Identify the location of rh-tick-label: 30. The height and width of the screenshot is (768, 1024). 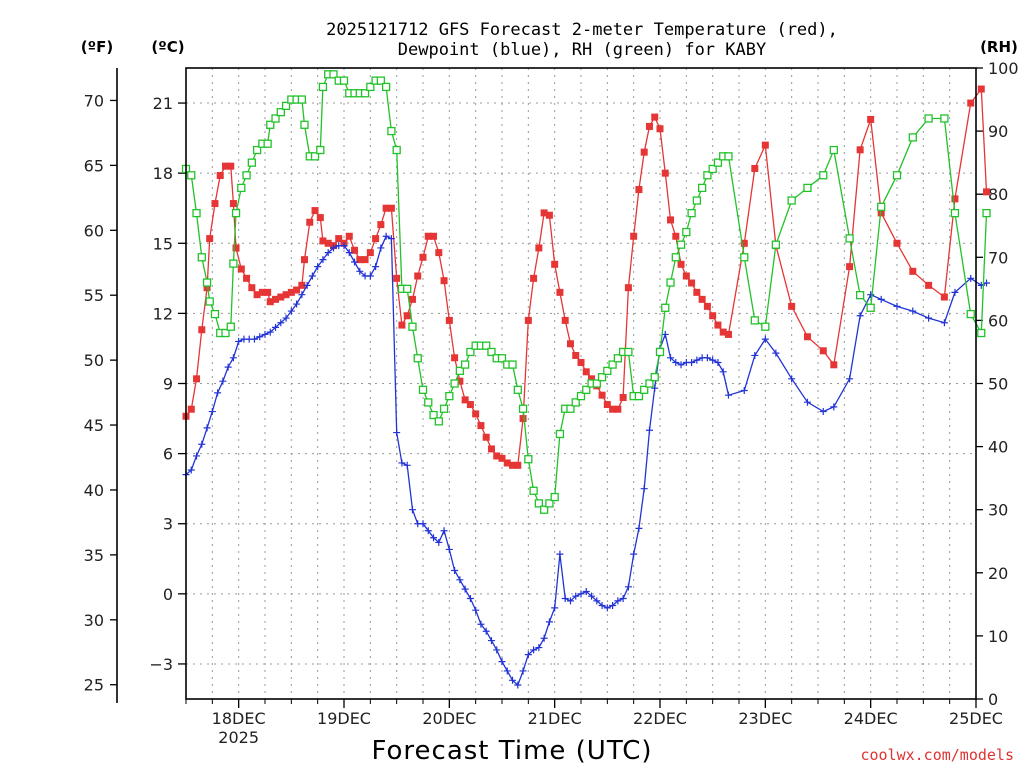
(998, 510).